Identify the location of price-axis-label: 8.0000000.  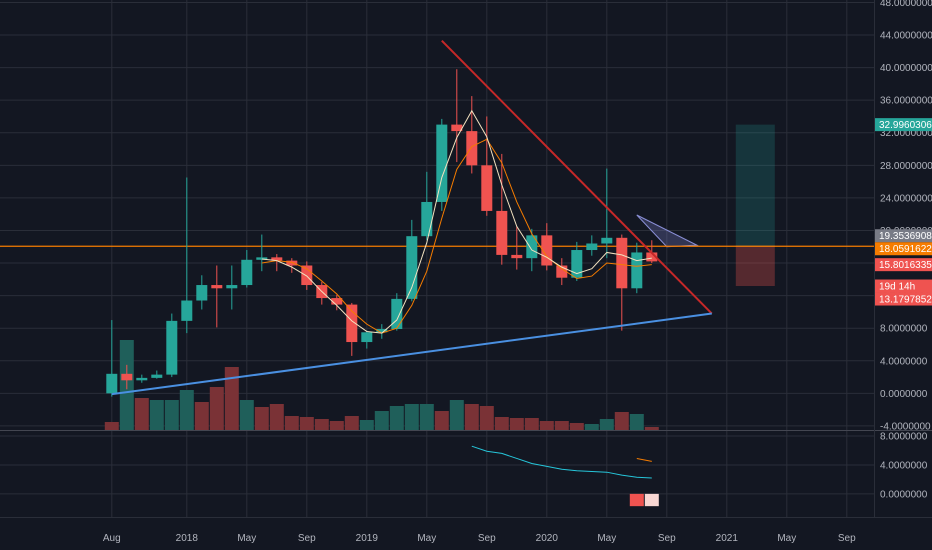
(904, 329).